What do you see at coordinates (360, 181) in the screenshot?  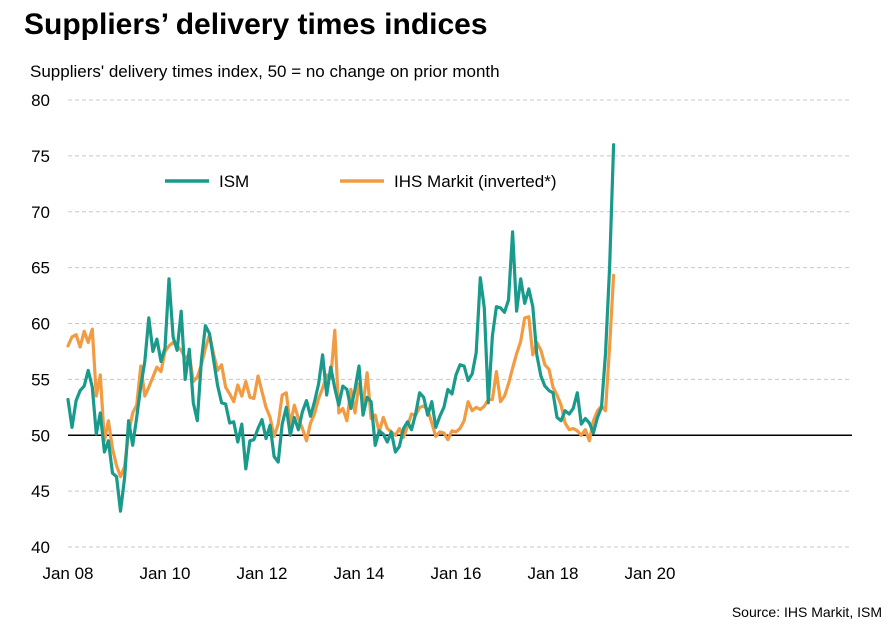 I see `legend: ISM IHS Markit (inverted*)` at bounding box center [360, 181].